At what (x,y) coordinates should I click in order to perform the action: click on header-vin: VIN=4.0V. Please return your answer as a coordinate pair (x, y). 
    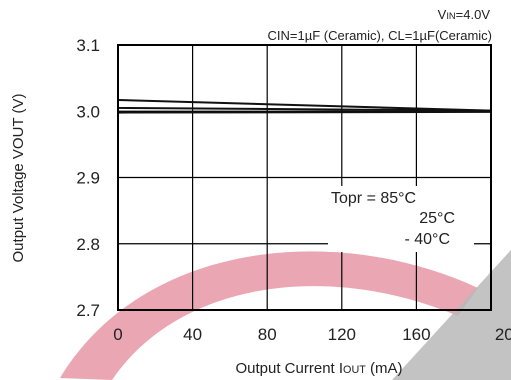
    Looking at the image, I should click on (464, 14).